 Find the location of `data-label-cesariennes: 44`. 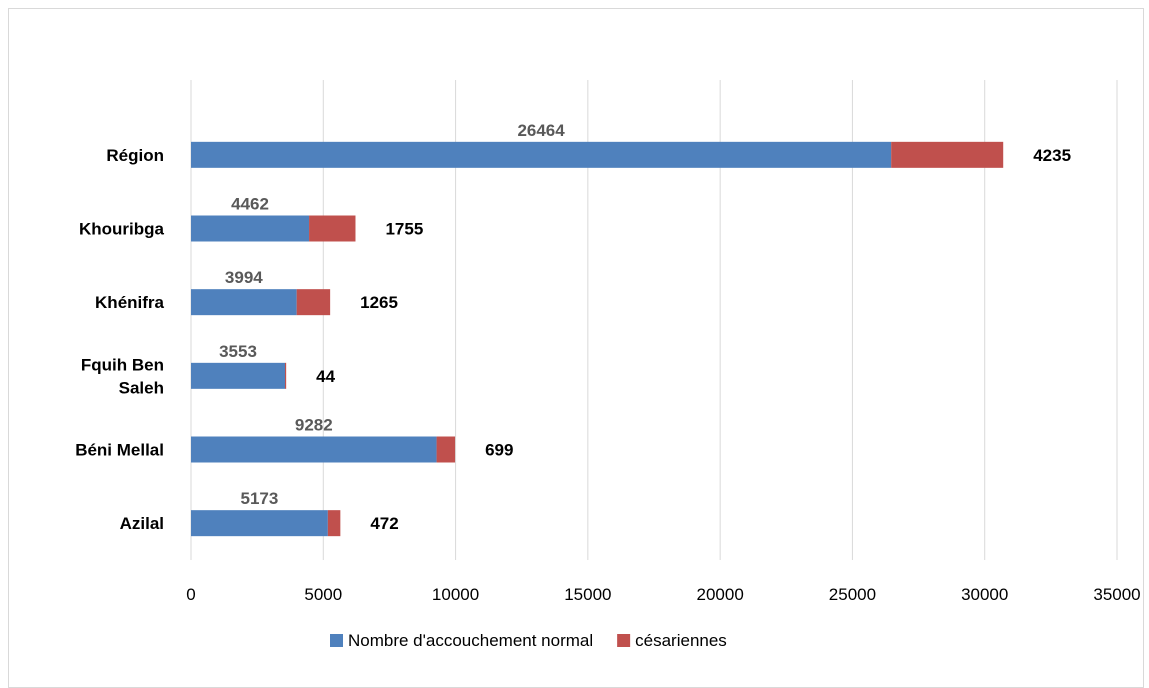

data-label-cesariennes: 44 is located at coordinates (325, 376).